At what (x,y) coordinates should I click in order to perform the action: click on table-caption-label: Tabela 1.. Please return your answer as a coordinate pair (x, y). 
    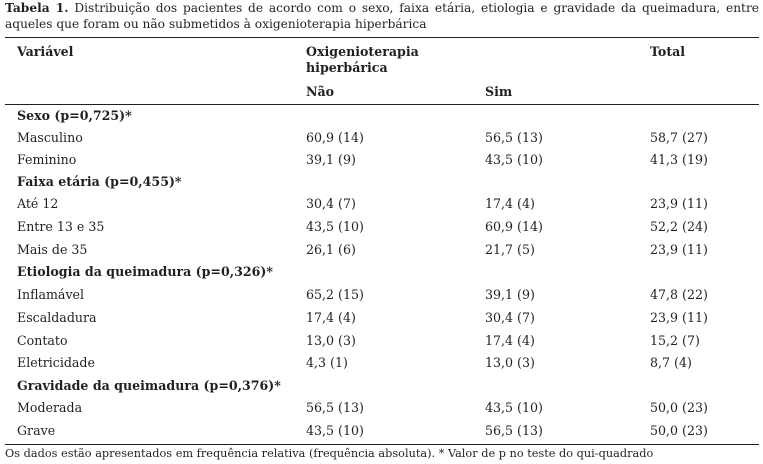
    Looking at the image, I should click on (37, 8).